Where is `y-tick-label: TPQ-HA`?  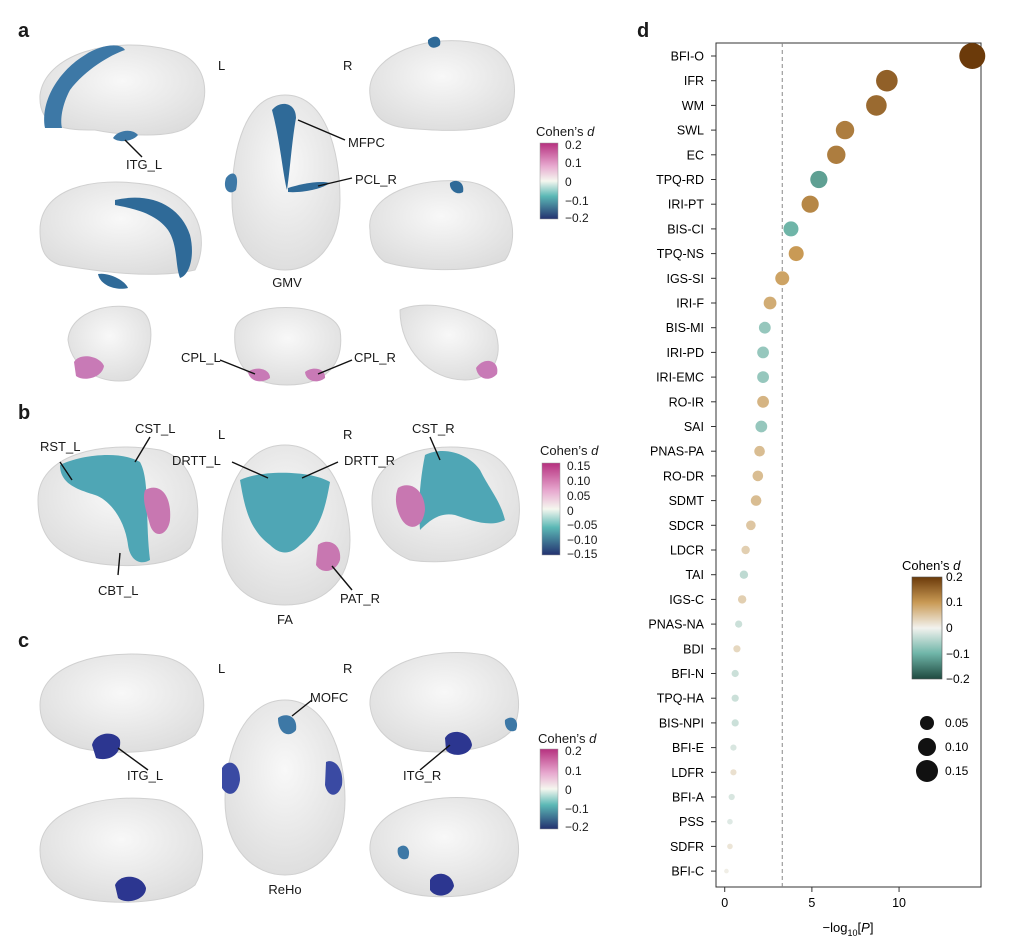 y-tick-label: TPQ-HA is located at coordinates (681, 699).